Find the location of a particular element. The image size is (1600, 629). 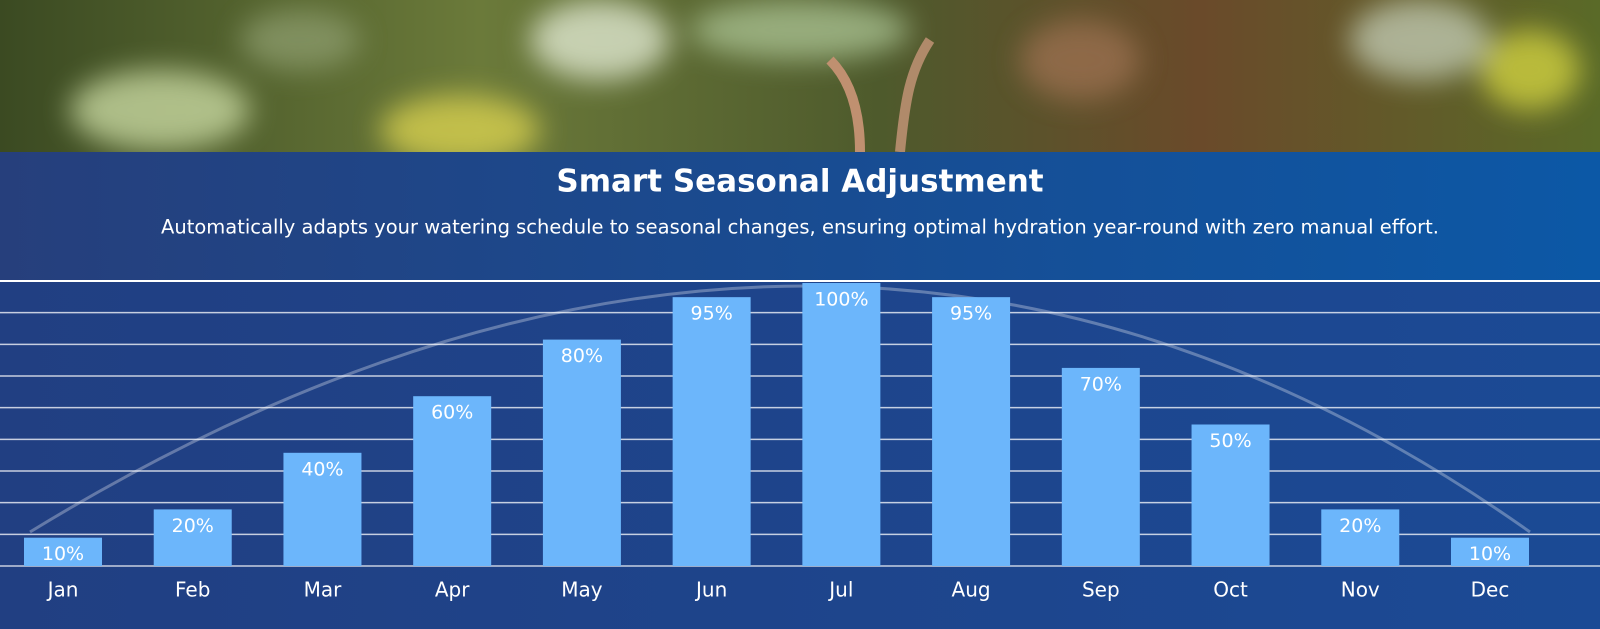

value-label: 100% is located at coordinates (841, 300).